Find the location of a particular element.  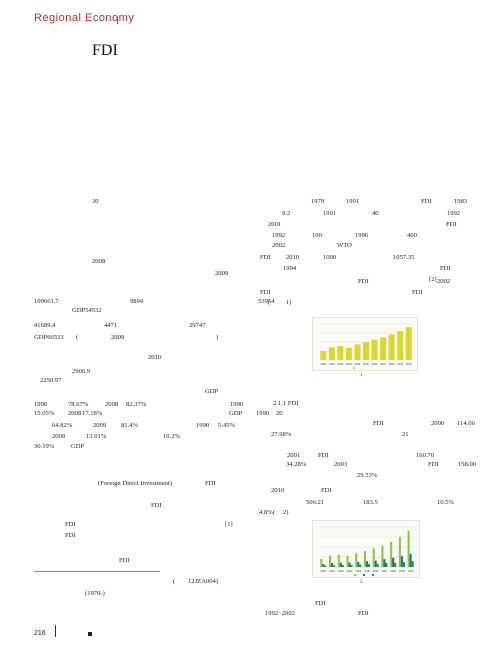

right-text-7: 1992 is located at coordinates (454, 213).